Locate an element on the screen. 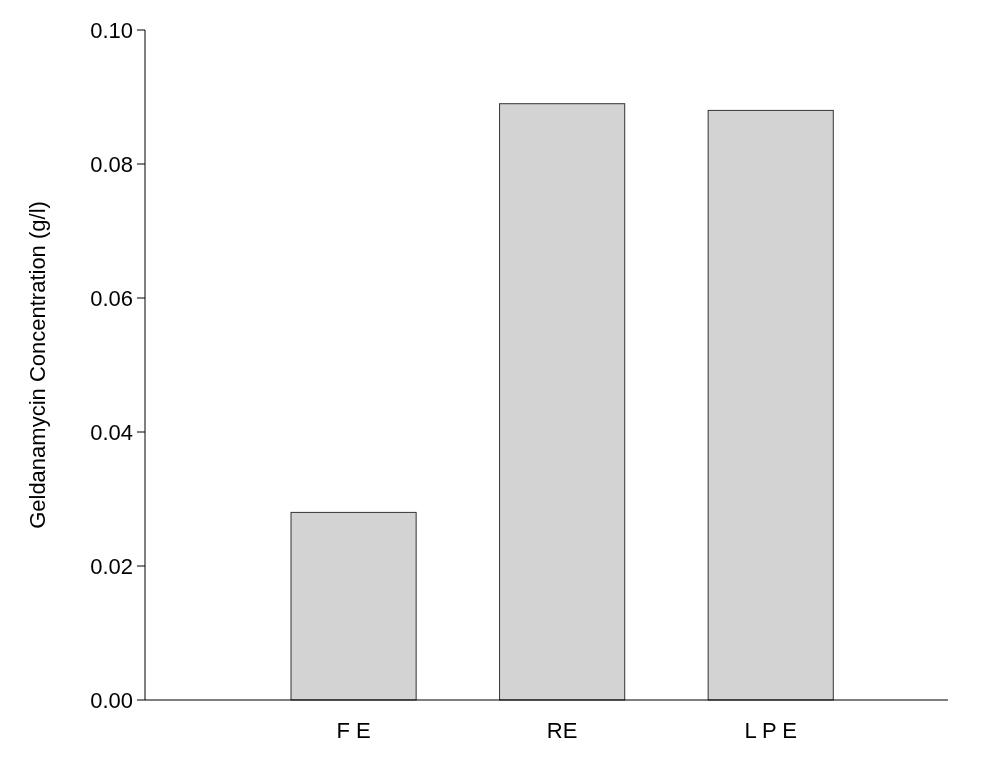  x-tick-label: RE is located at coordinates (562, 730).